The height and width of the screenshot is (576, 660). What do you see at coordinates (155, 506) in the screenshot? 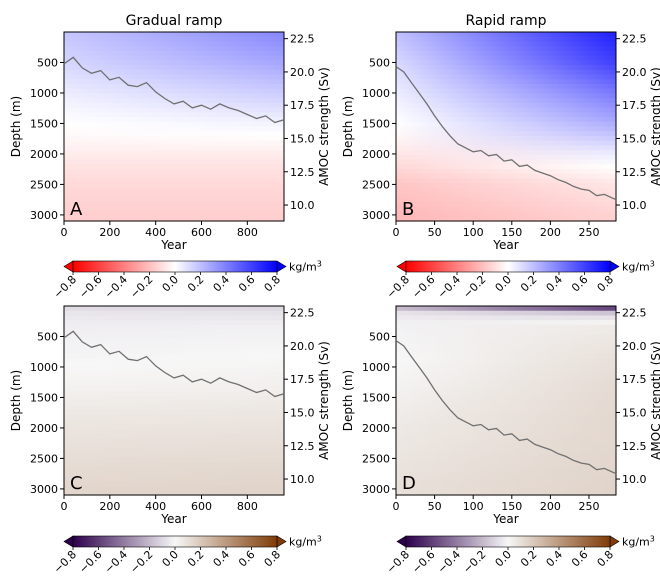
I see `x-tick-label: 400` at bounding box center [155, 506].